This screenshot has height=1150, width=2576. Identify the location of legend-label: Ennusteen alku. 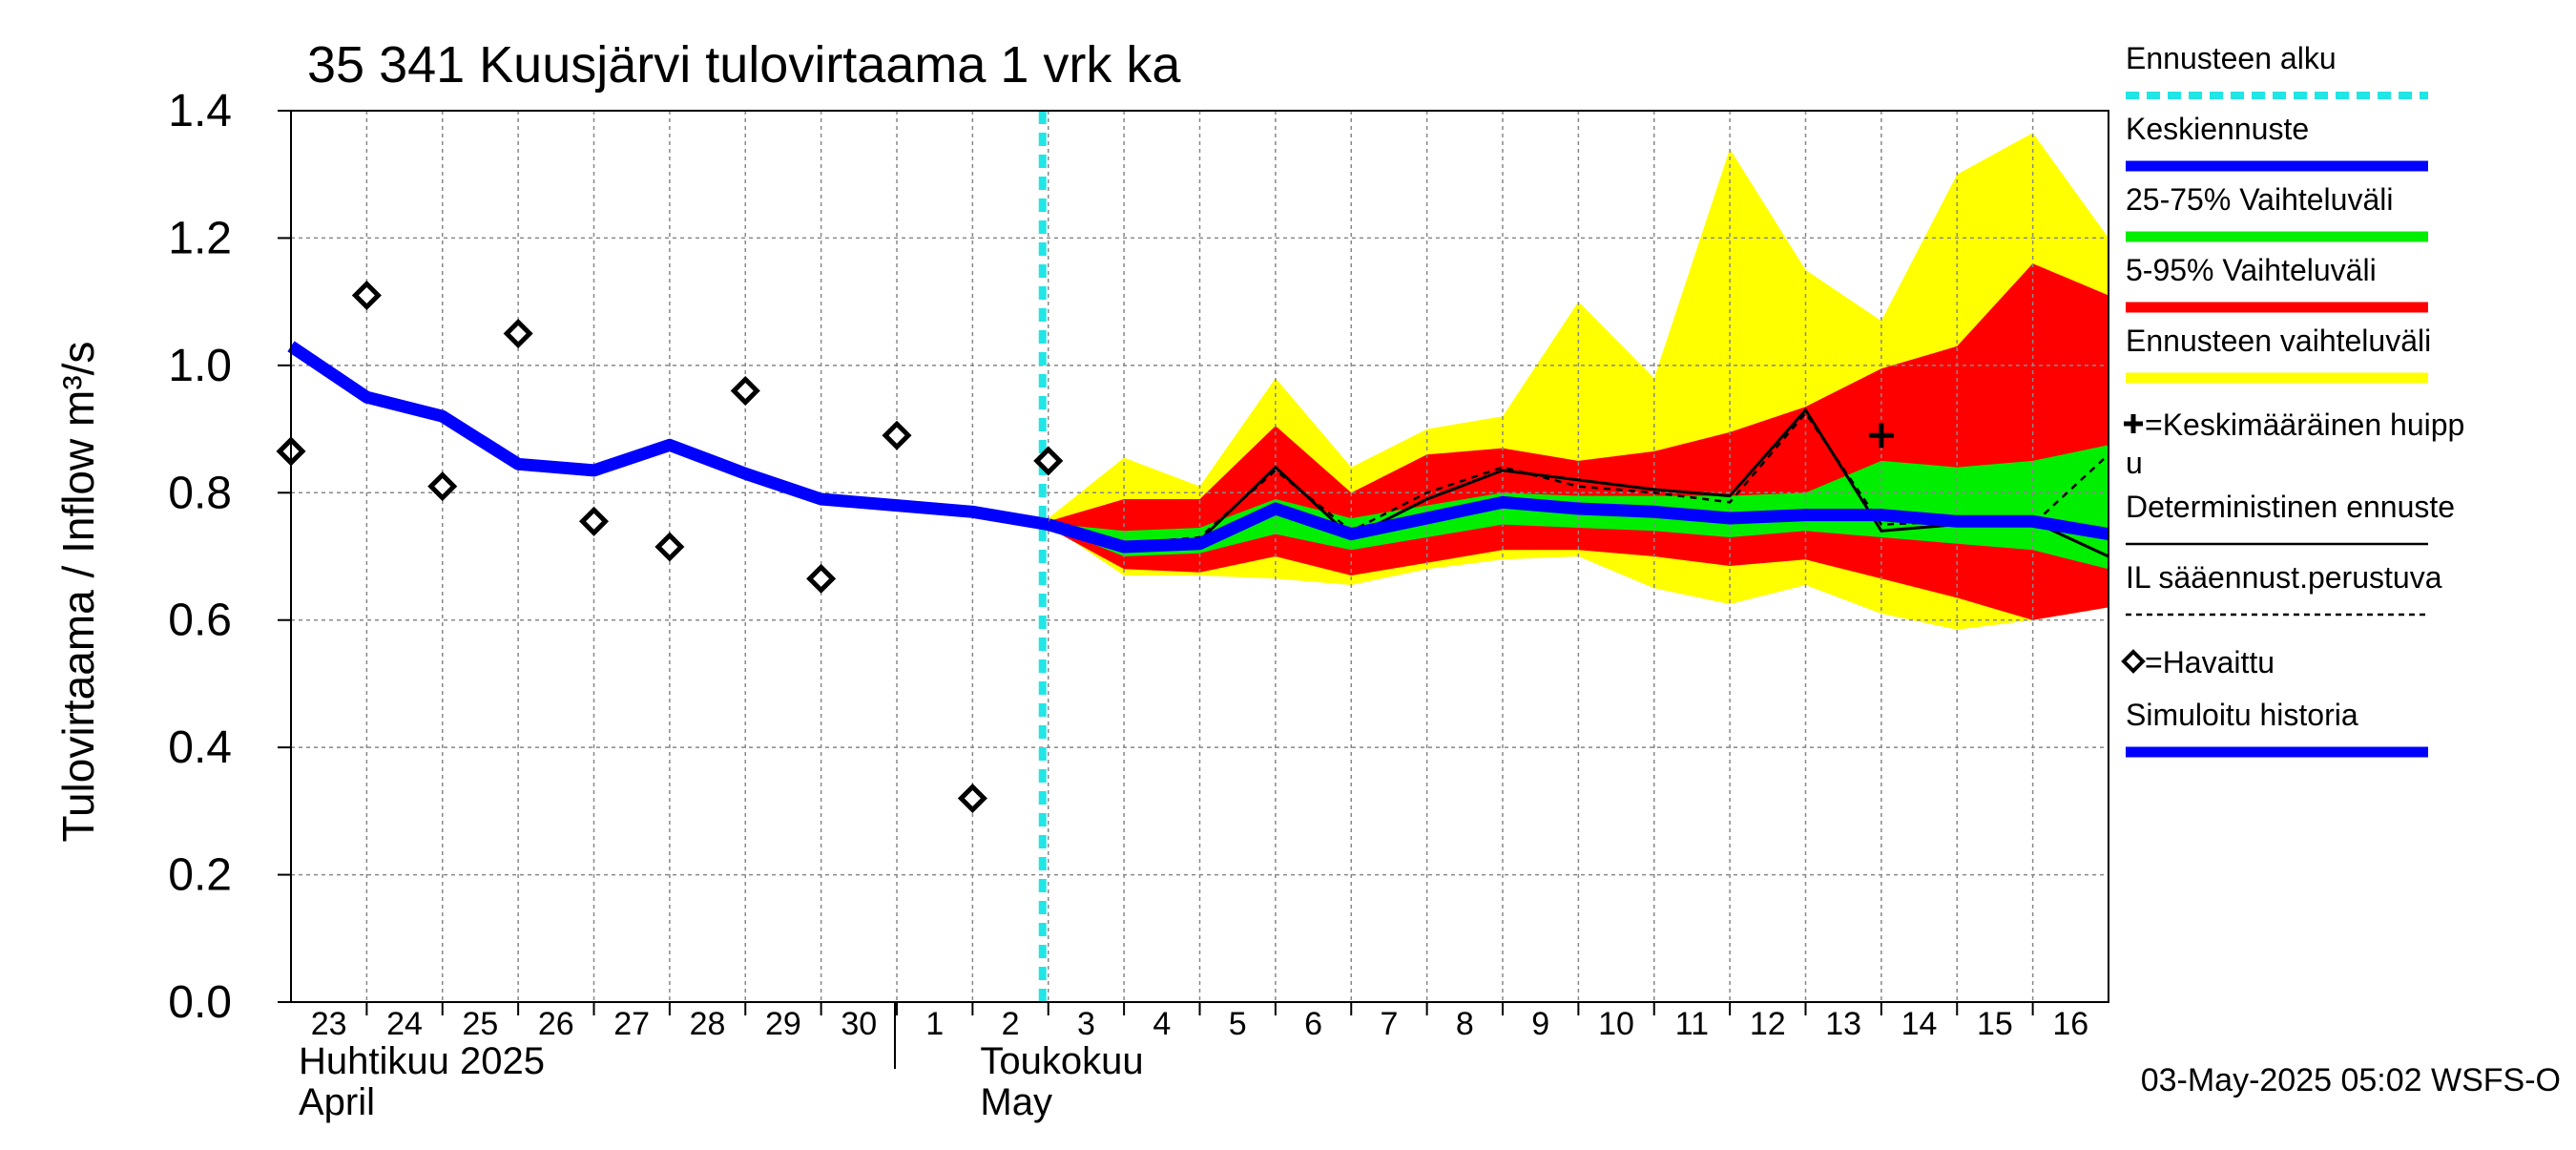
(2231, 58).